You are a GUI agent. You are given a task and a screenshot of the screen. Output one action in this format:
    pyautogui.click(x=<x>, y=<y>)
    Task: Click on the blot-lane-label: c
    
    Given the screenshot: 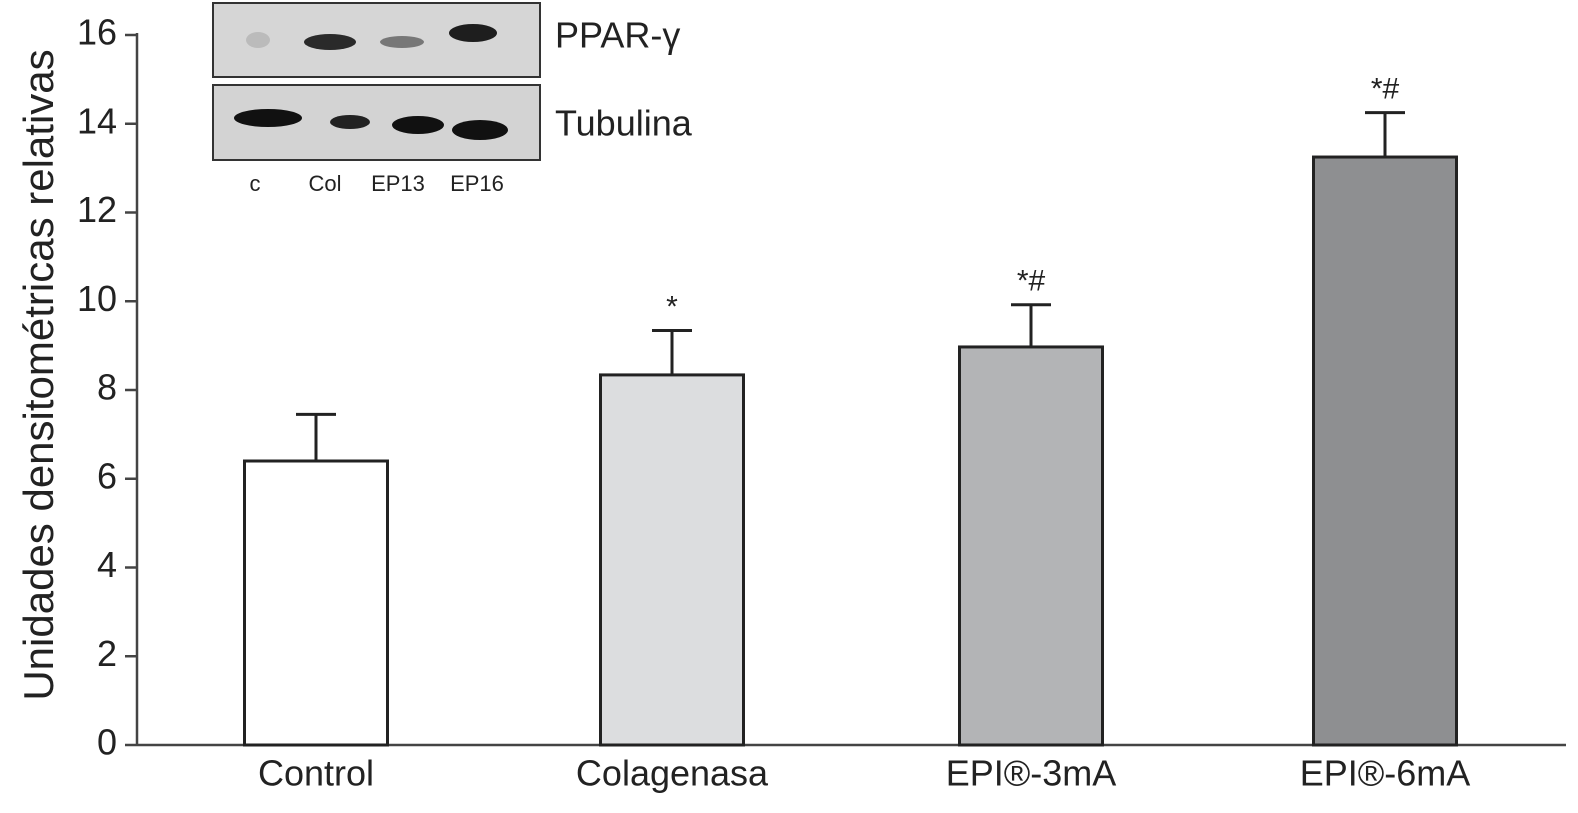 What is the action you would take?
    pyautogui.click(x=255, y=183)
    